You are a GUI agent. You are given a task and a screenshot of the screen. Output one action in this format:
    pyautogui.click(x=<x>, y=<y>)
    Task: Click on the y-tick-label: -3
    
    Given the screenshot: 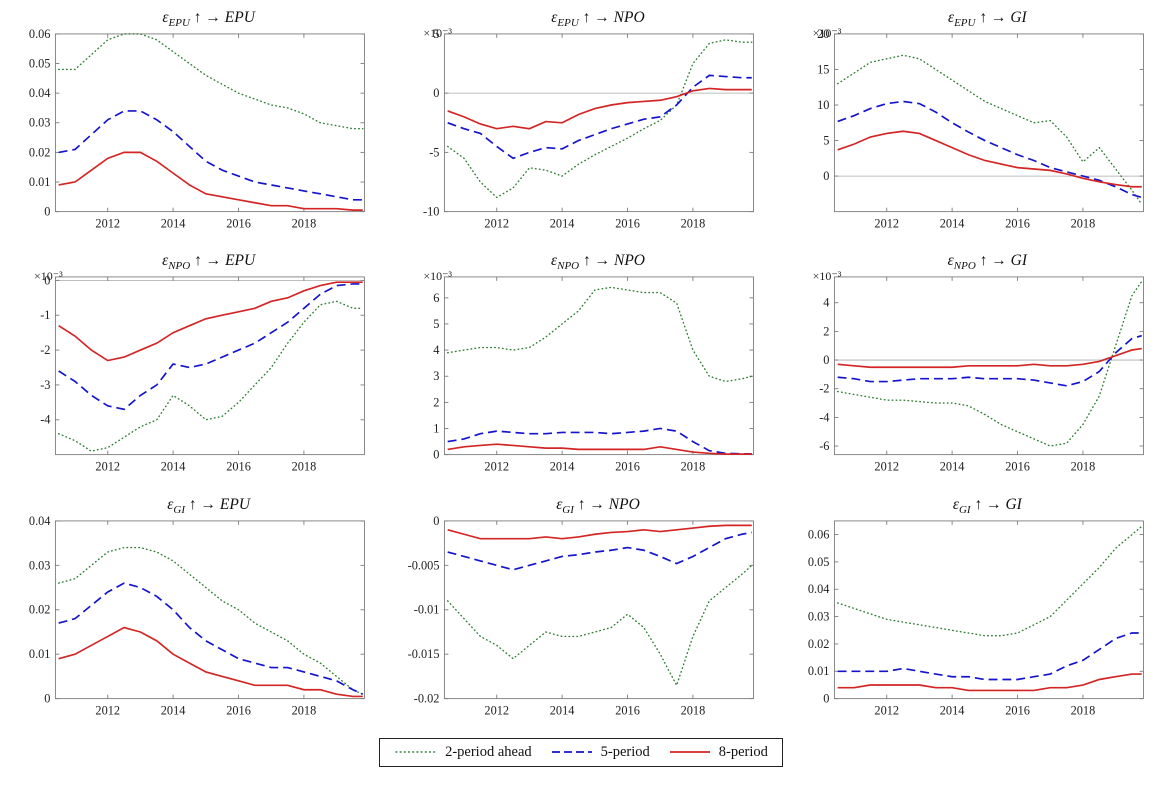 What is the action you would take?
    pyautogui.click(x=45, y=385)
    